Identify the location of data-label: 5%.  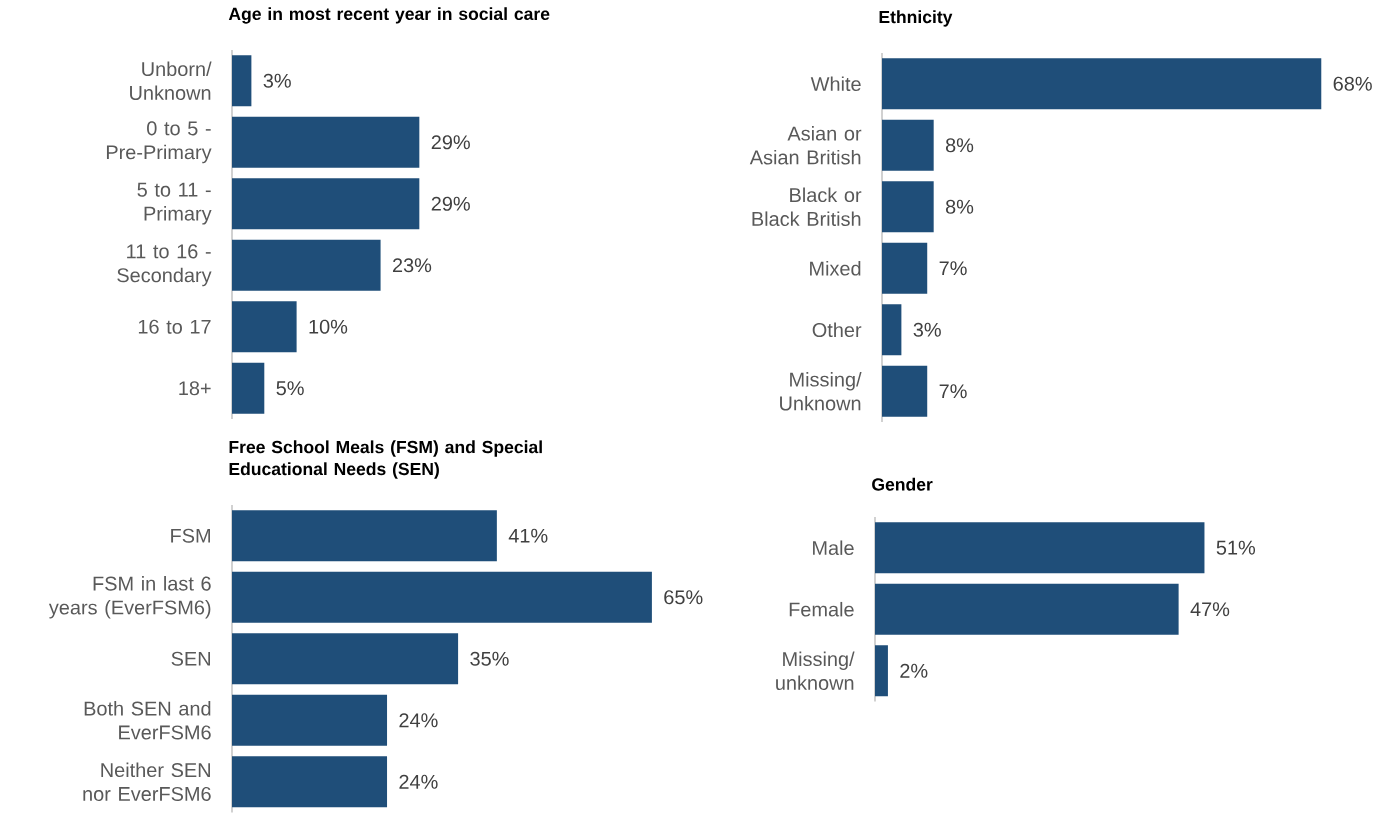
(290, 388).